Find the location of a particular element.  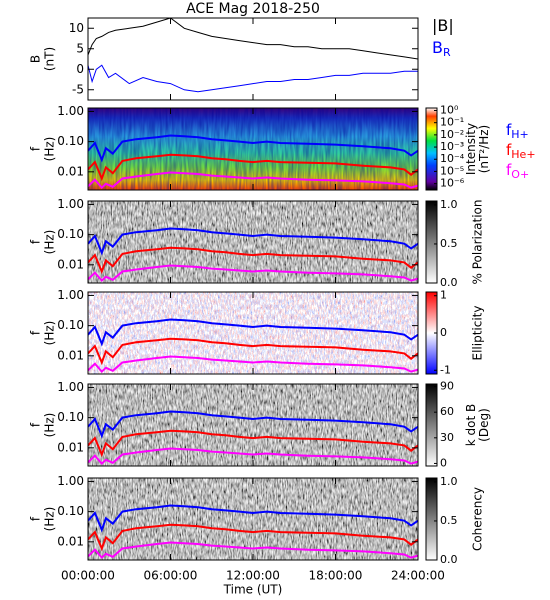

colorbar-tick-label: 10⁻⁵ is located at coordinates (452, 170).